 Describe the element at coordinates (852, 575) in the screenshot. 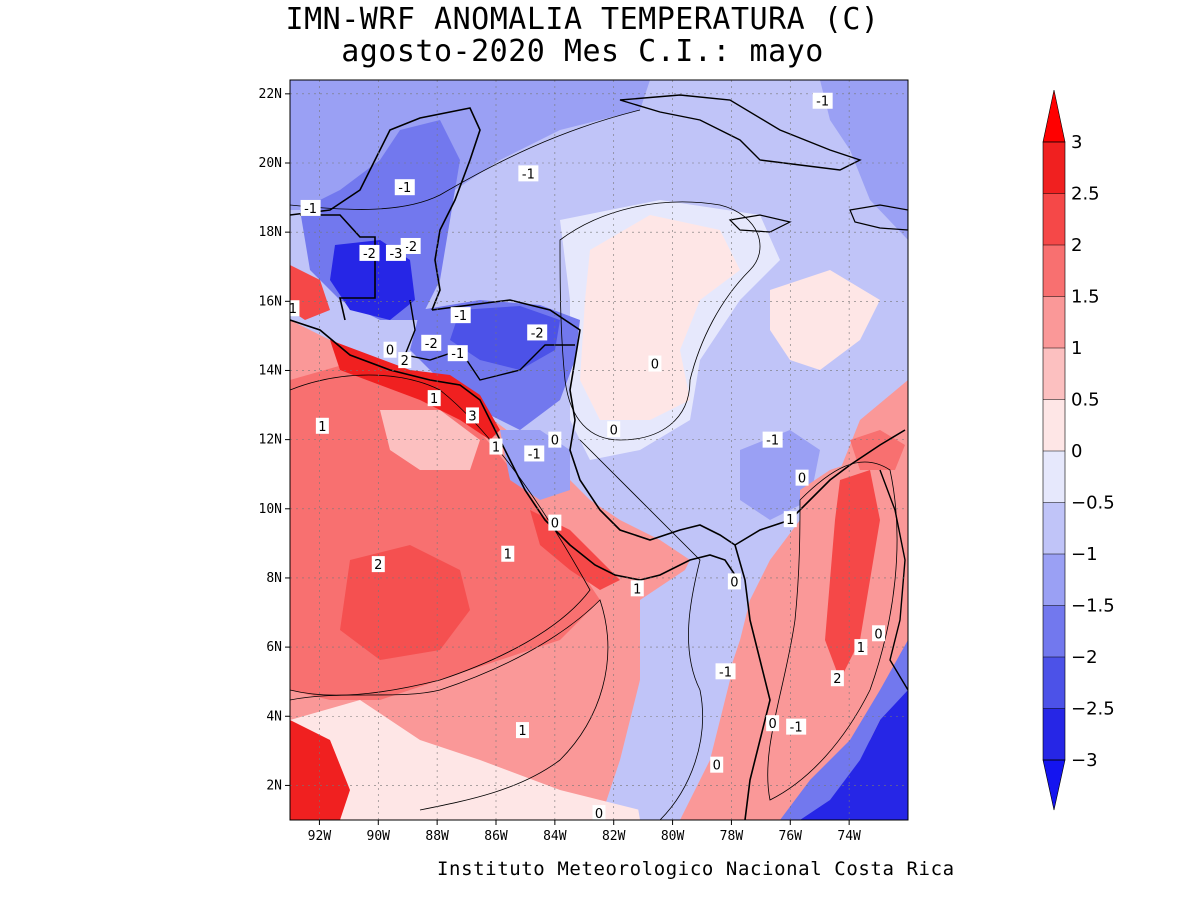

I see `andes-warm-core` at that location.